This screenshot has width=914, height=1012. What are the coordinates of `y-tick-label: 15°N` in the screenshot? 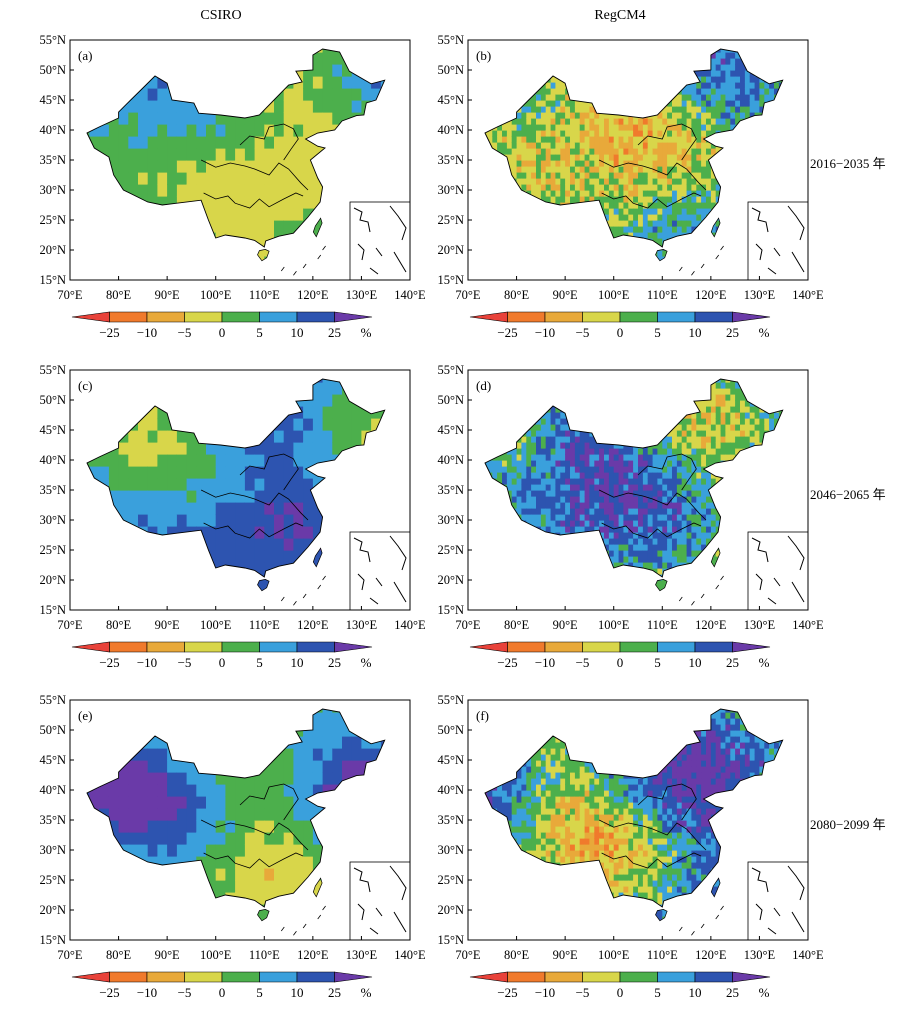 It's located at (450, 940).